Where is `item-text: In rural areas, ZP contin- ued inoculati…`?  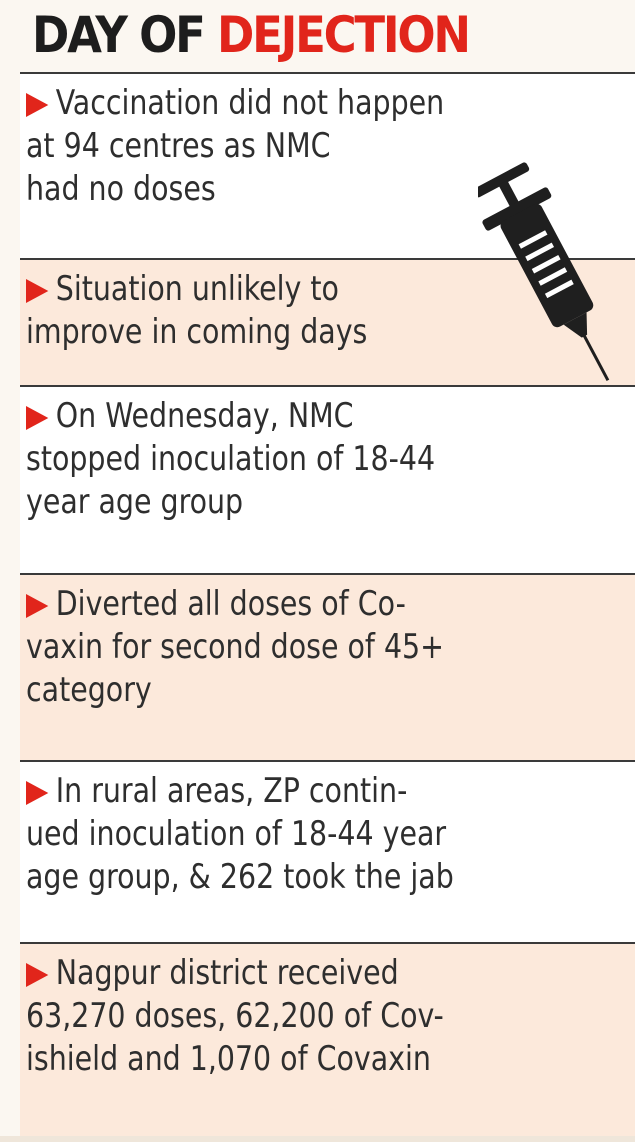 item-text: In rural areas, ZP contin- ued inoculati… is located at coordinates (240, 834).